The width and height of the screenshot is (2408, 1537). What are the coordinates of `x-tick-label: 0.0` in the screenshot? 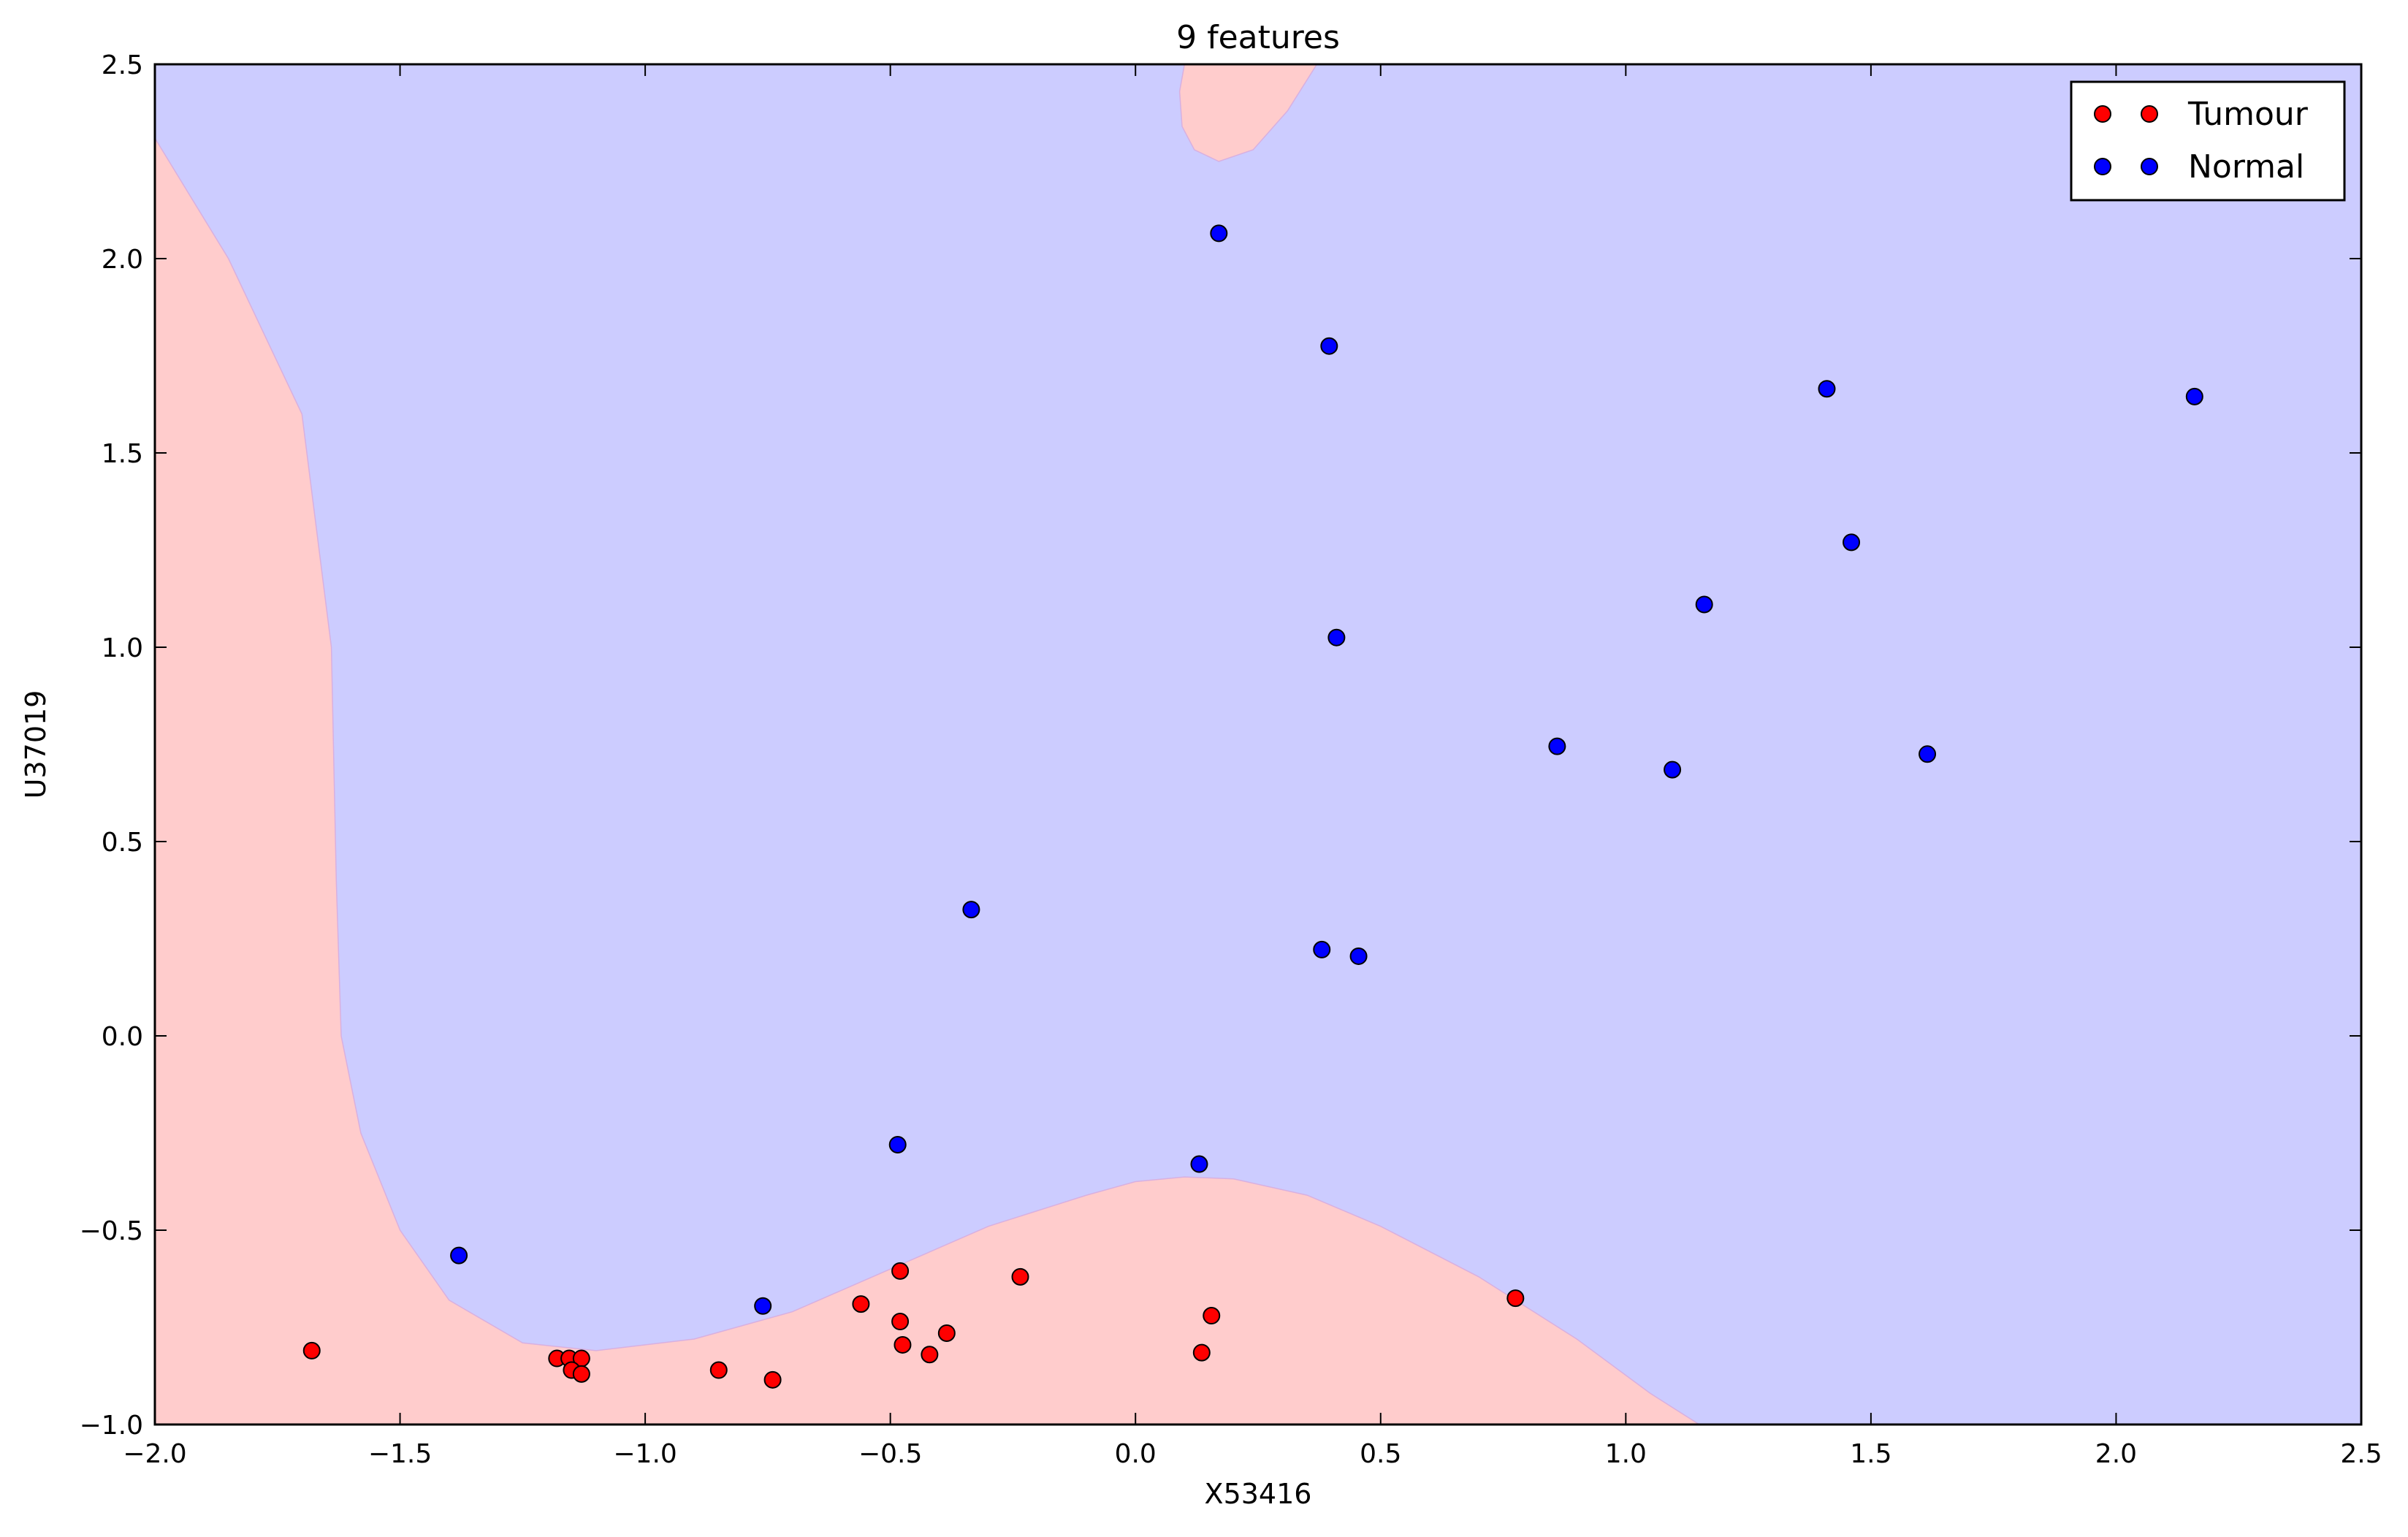 It's located at (1136, 1454).